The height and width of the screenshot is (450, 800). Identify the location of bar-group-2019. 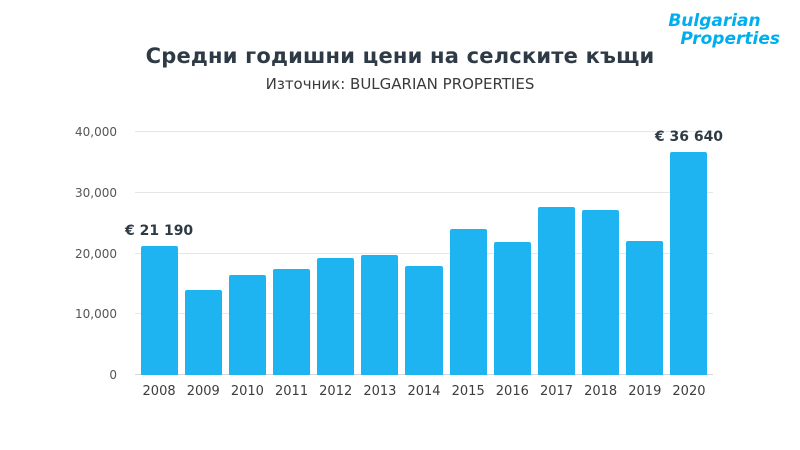
(645, 253).